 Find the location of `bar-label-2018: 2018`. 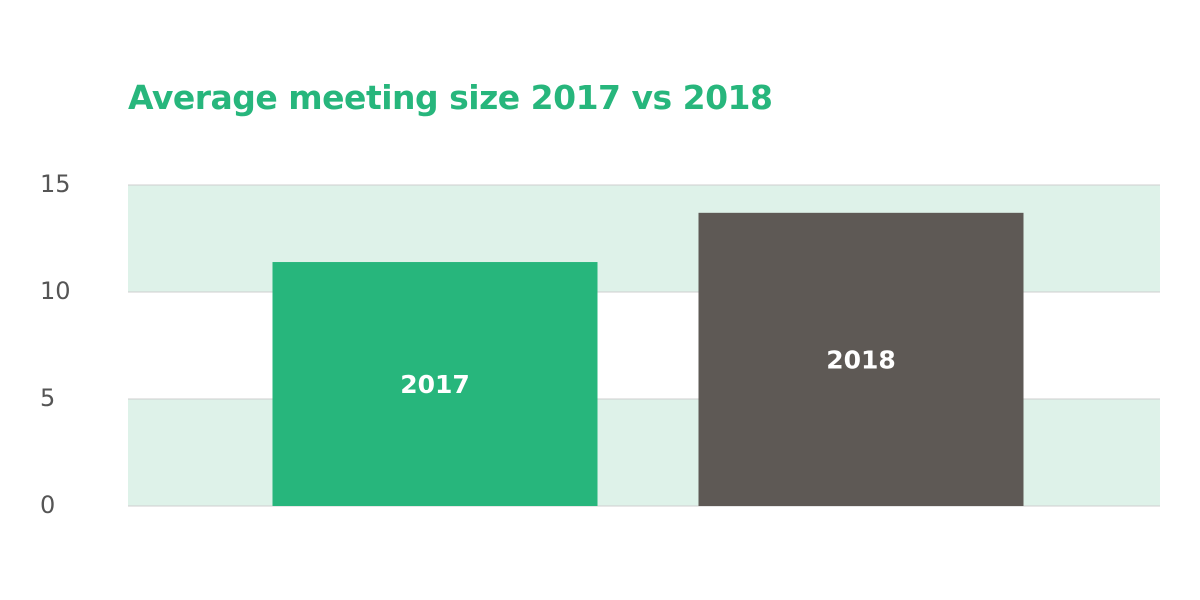

bar-label-2018: 2018 is located at coordinates (861, 359).